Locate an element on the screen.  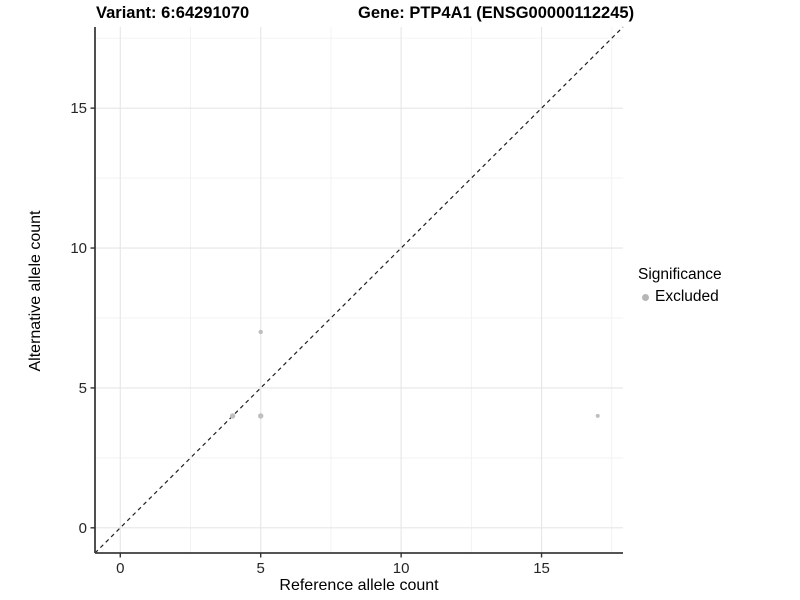
legend-item-excluded: Excluded is located at coordinates (680, 297).